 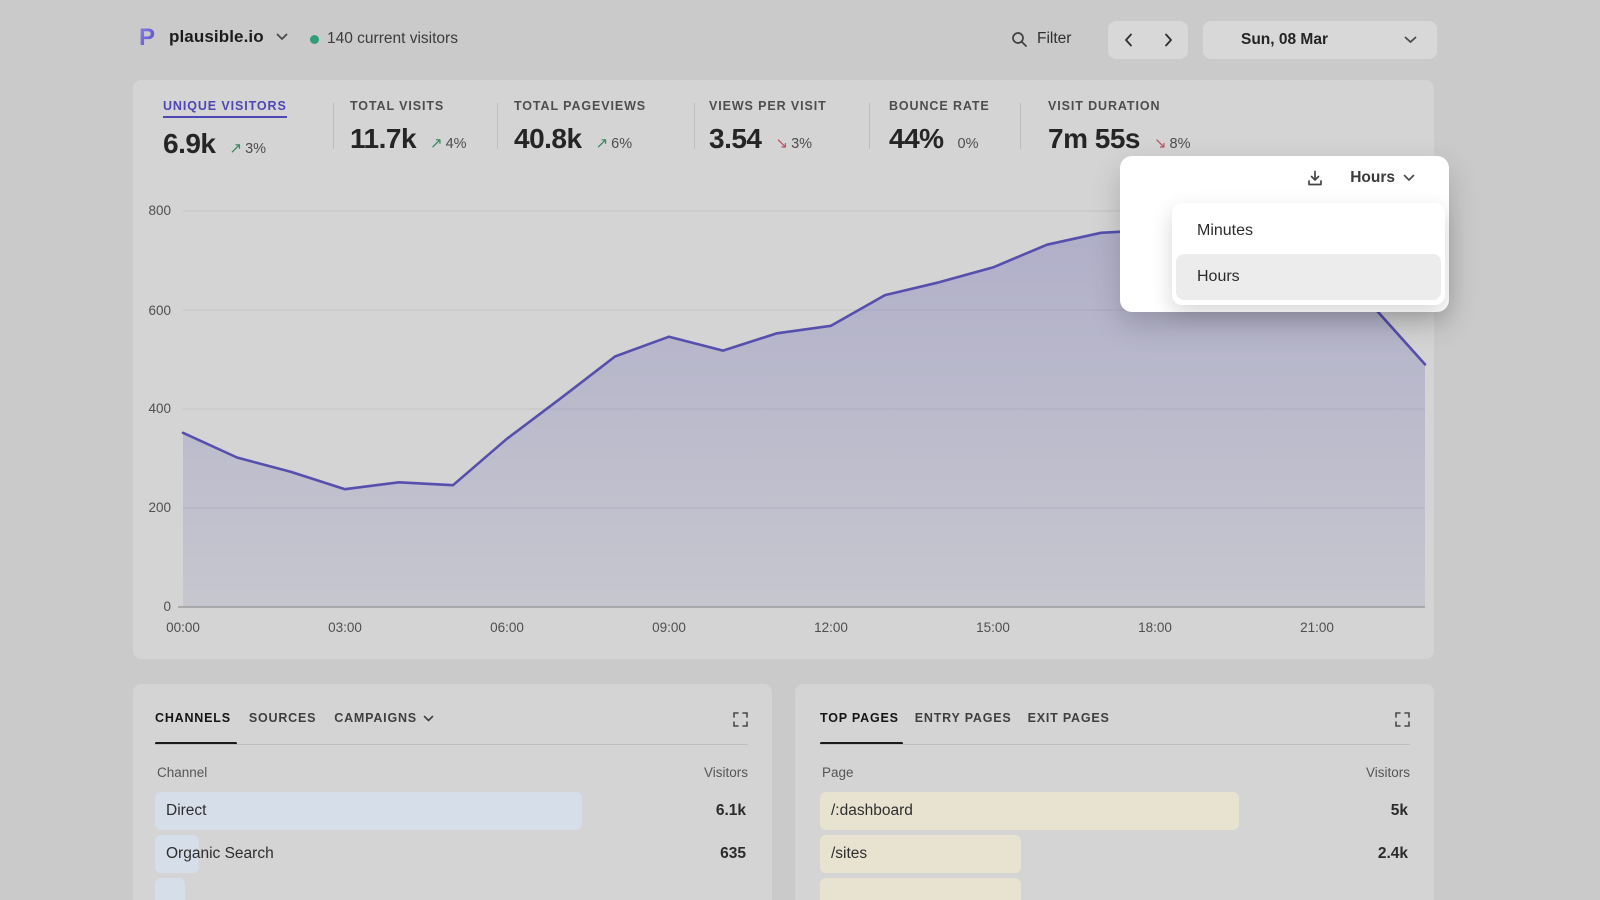 What do you see at coordinates (1320, 40) in the screenshot?
I see `date-picker-button: Sun, 08 Mar` at bounding box center [1320, 40].